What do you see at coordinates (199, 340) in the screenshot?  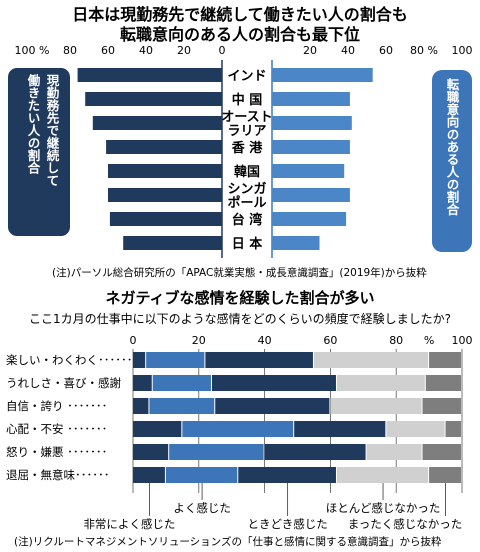 I see `chart2-x-tick: 20` at bounding box center [199, 340].